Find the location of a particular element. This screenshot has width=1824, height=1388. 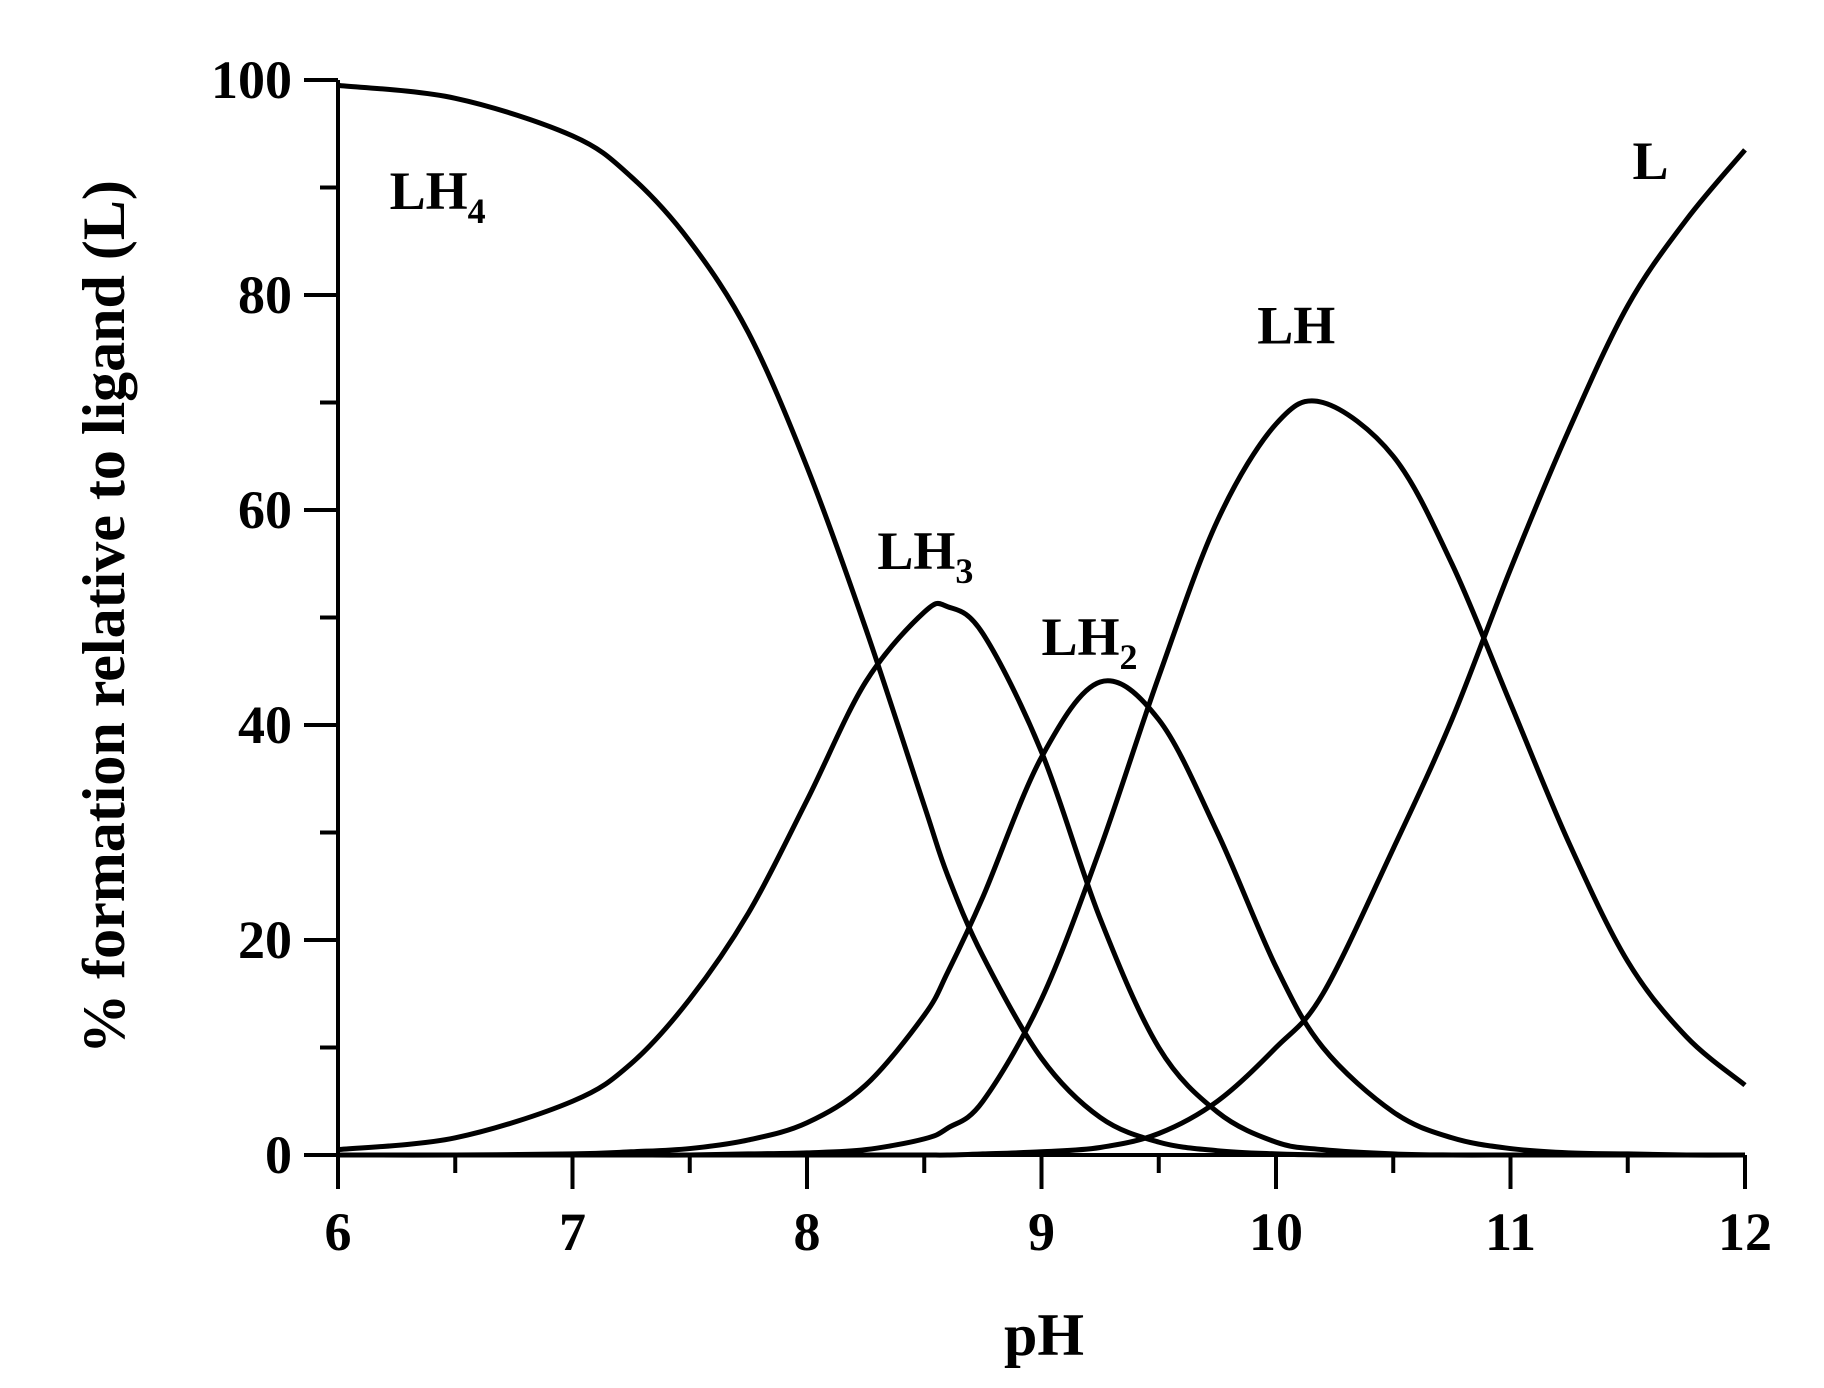

y-tick-label: 80 is located at coordinates (265, 295).